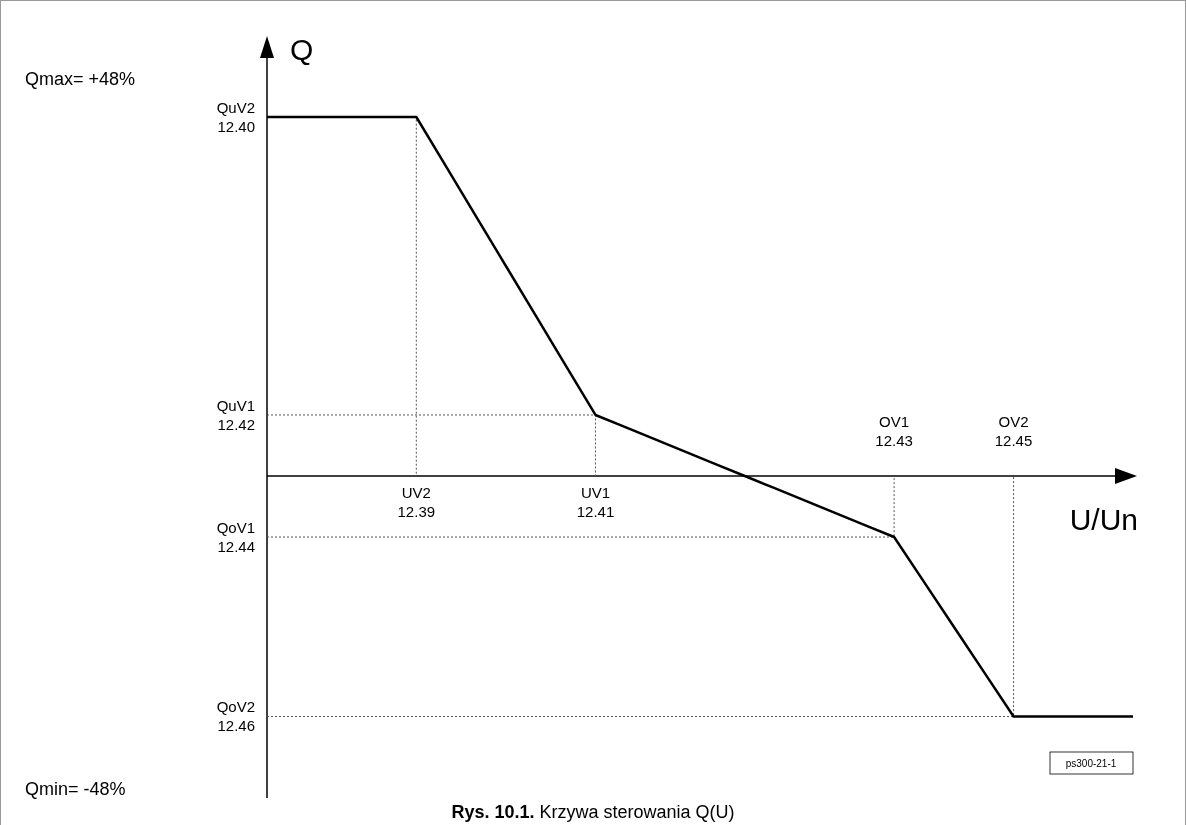 Image resolution: width=1186 pixels, height=825 pixels. Describe the element at coordinates (235, 716) in the screenshot. I see `annotation: QoV2 12.46` at that location.